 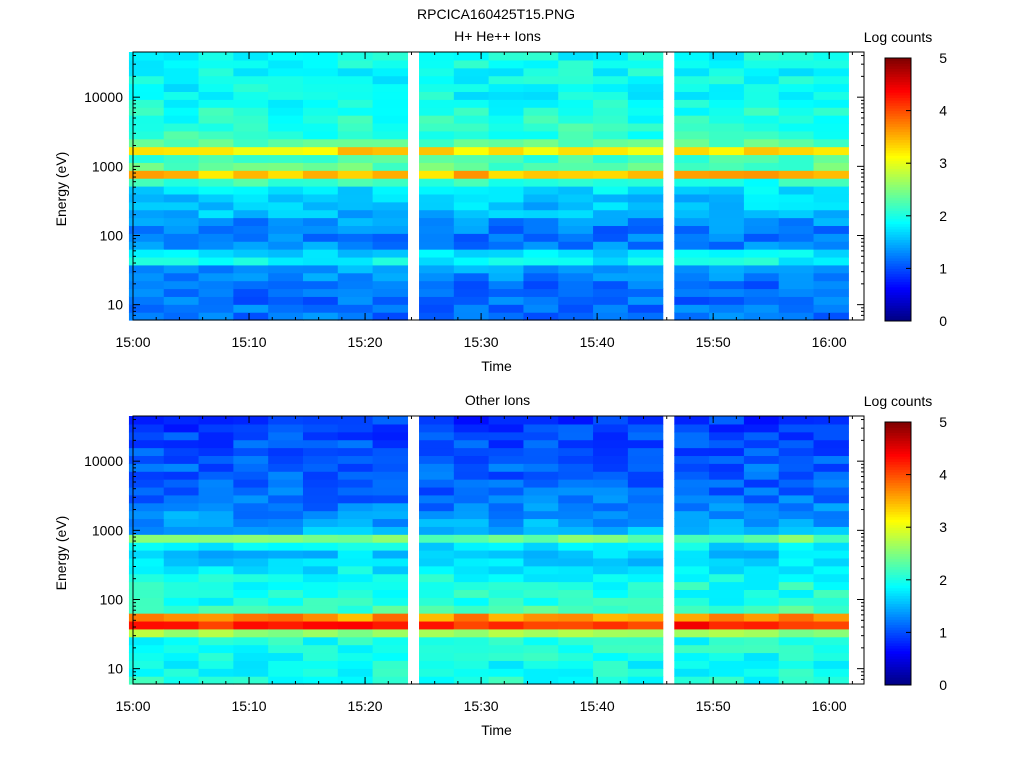 What do you see at coordinates (115, 669) in the screenshot?
I see `y-tick-label: 10` at bounding box center [115, 669].